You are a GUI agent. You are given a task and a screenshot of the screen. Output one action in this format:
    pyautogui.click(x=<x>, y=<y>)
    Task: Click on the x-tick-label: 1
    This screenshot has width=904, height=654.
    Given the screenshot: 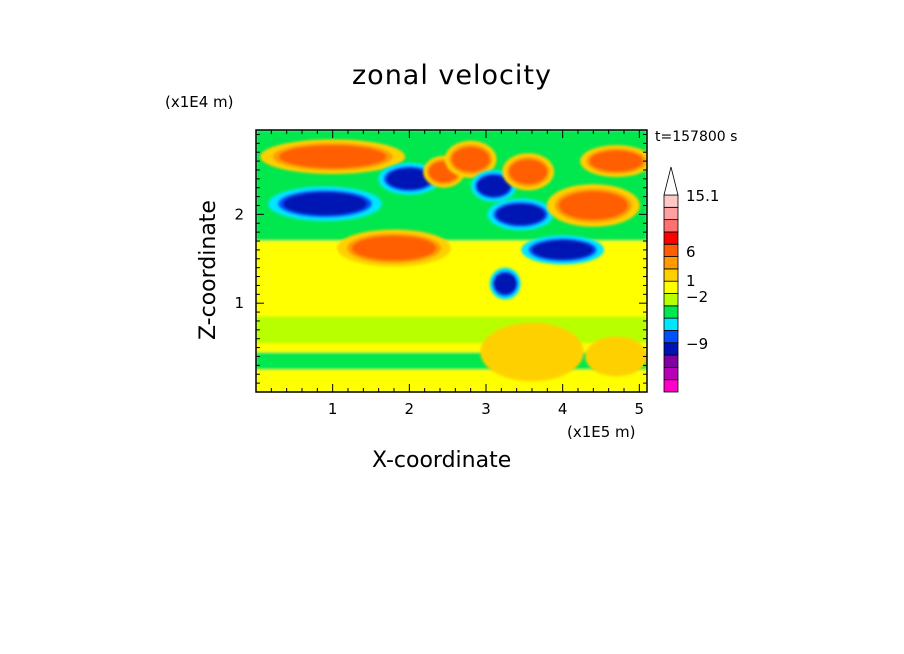 What is the action you would take?
    pyautogui.click(x=333, y=409)
    